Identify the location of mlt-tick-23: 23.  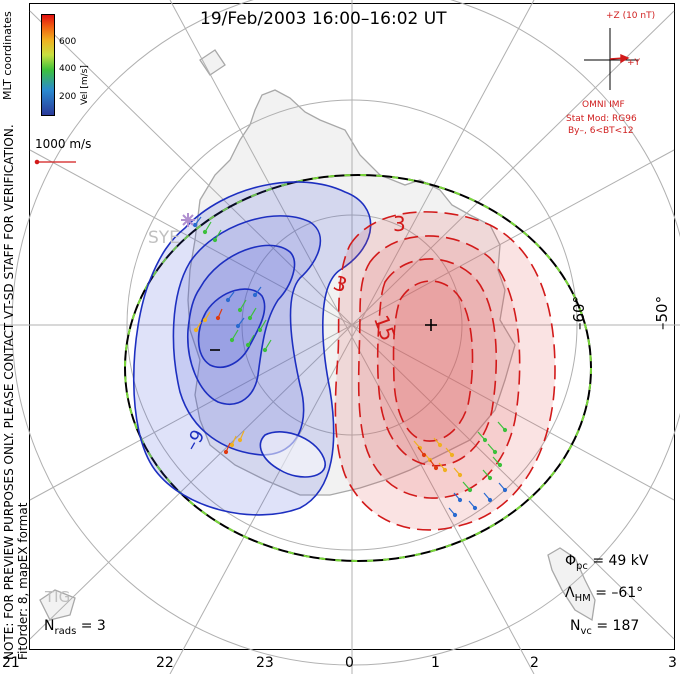
(265, 663).